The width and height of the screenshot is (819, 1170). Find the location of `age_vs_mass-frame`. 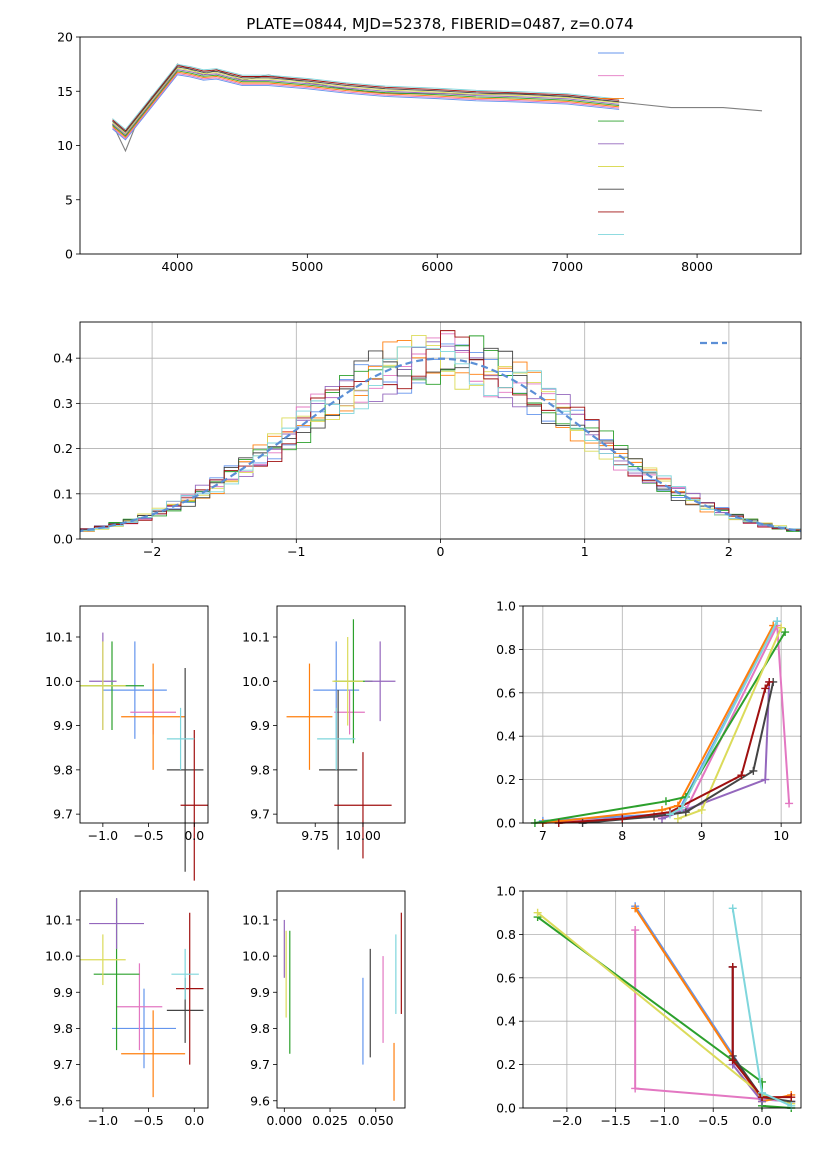

age_vs_mass-frame is located at coordinates (341, 714).